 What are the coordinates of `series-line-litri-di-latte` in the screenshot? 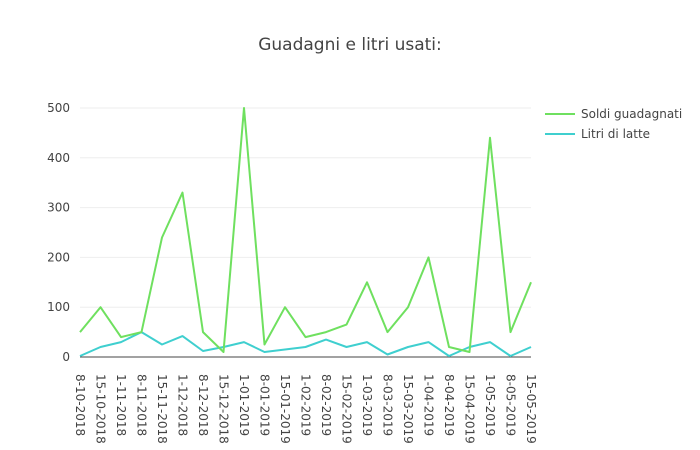 It's located at (305, 344).